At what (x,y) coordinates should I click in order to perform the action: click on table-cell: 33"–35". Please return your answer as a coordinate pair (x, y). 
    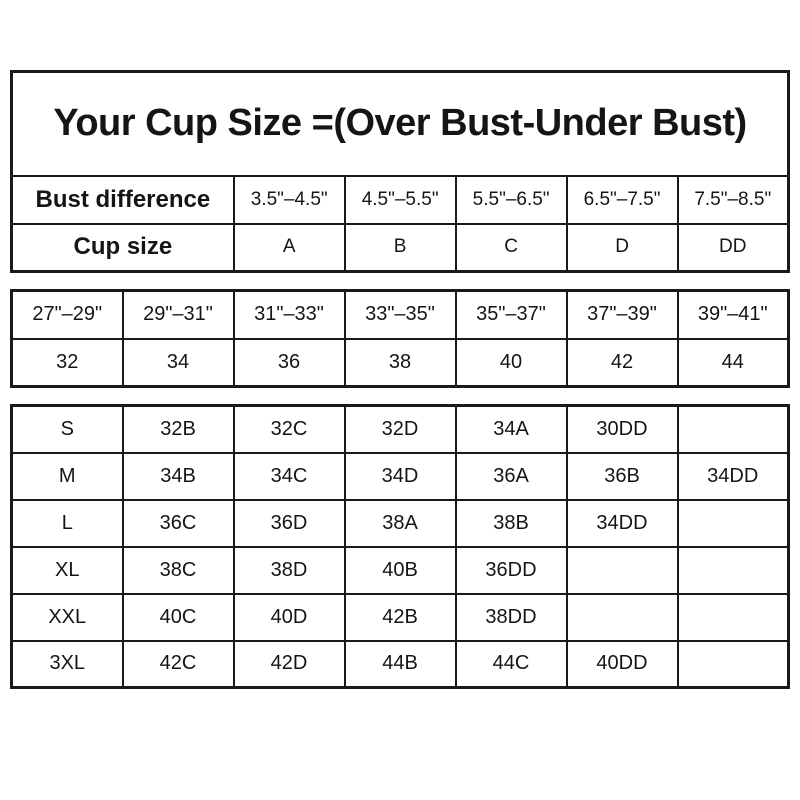
    Looking at the image, I should click on (400, 314).